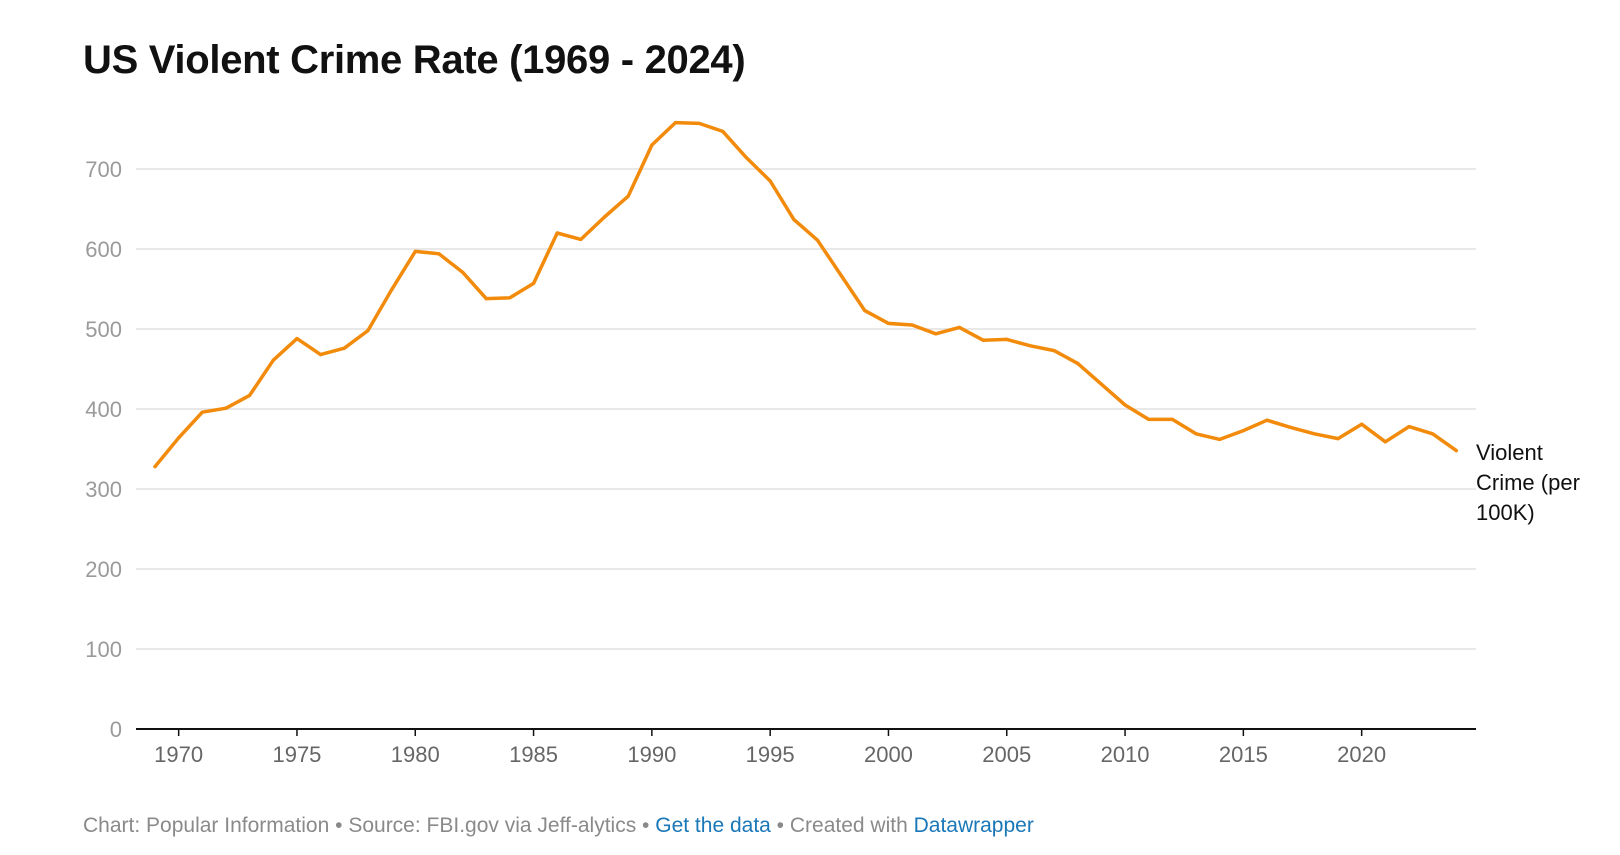 This screenshot has height=855, width=1620. Describe the element at coordinates (1172, 419) in the screenshot. I see `data-point-2012` at that location.